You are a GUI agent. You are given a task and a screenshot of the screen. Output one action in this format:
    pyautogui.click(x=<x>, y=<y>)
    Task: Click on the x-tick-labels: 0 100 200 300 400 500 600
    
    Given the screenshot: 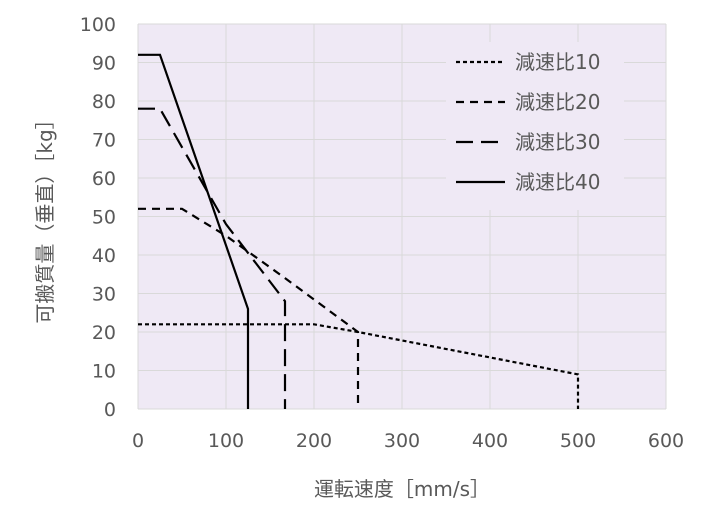 What is the action you would take?
    pyautogui.click(x=408, y=441)
    